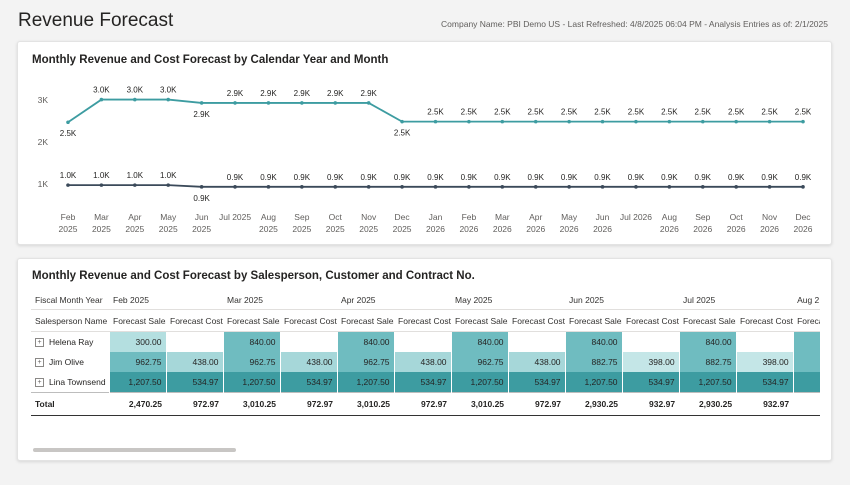 This screenshot has width=850, height=485. I want to click on month-column-header: Feb 2025, so click(166, 300).